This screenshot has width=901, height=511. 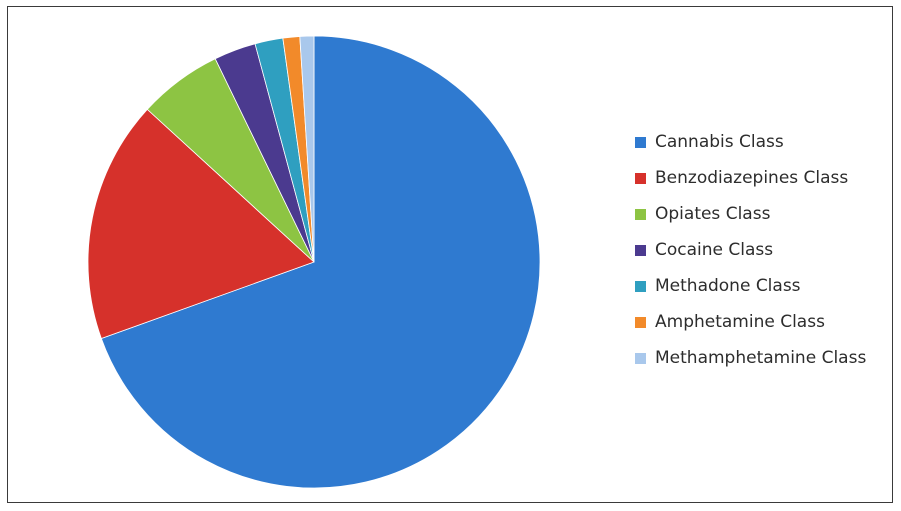 I want to click on legend-item-opiates-class: Opiates Class, so click(x=750, y=214).